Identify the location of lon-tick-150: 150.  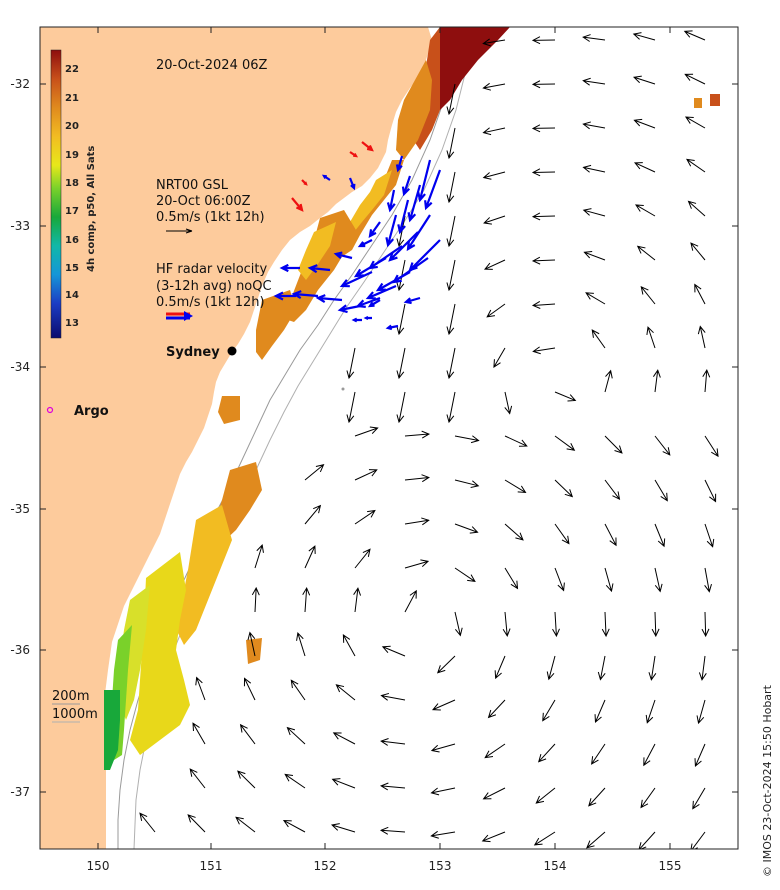
(98, 866).